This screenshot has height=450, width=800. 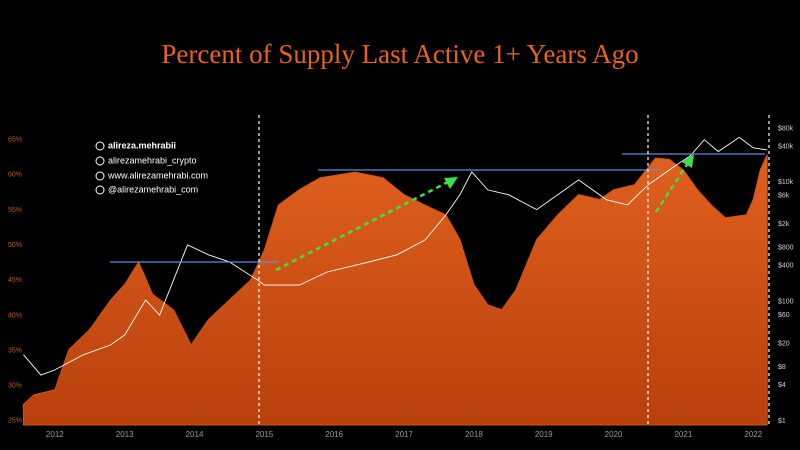 What do you see at coordinates (784, 195) in the screenshot?
I see `y2-tick-label: $6k` at bounding box center [784, 195].